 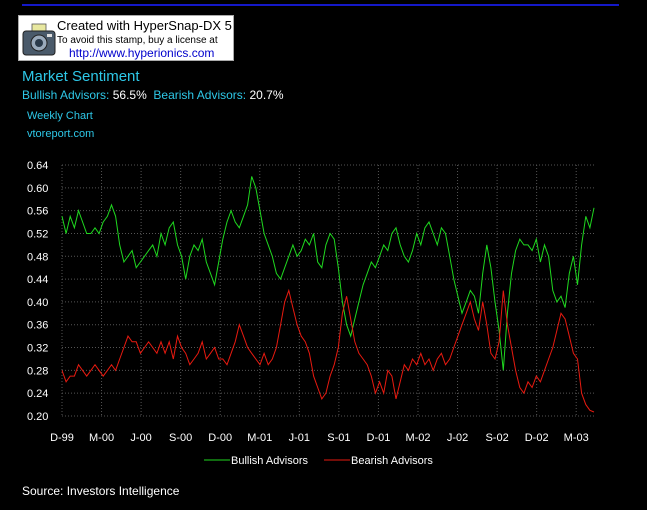 I want to click on stamp-link: http://www.hyperionics.com, so click(x=142, y=53).